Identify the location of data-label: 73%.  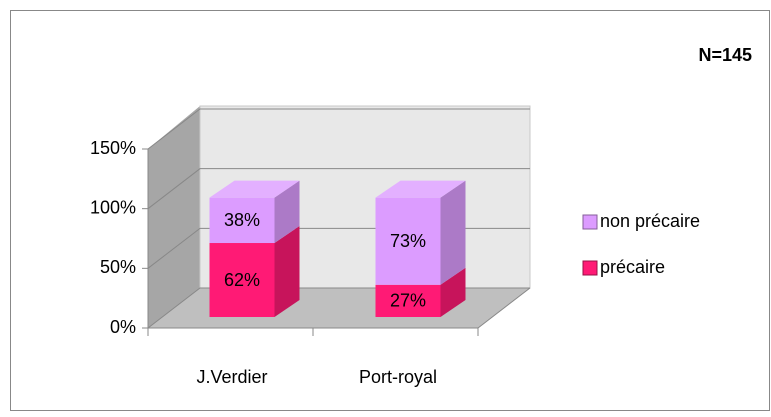
(408, 241).